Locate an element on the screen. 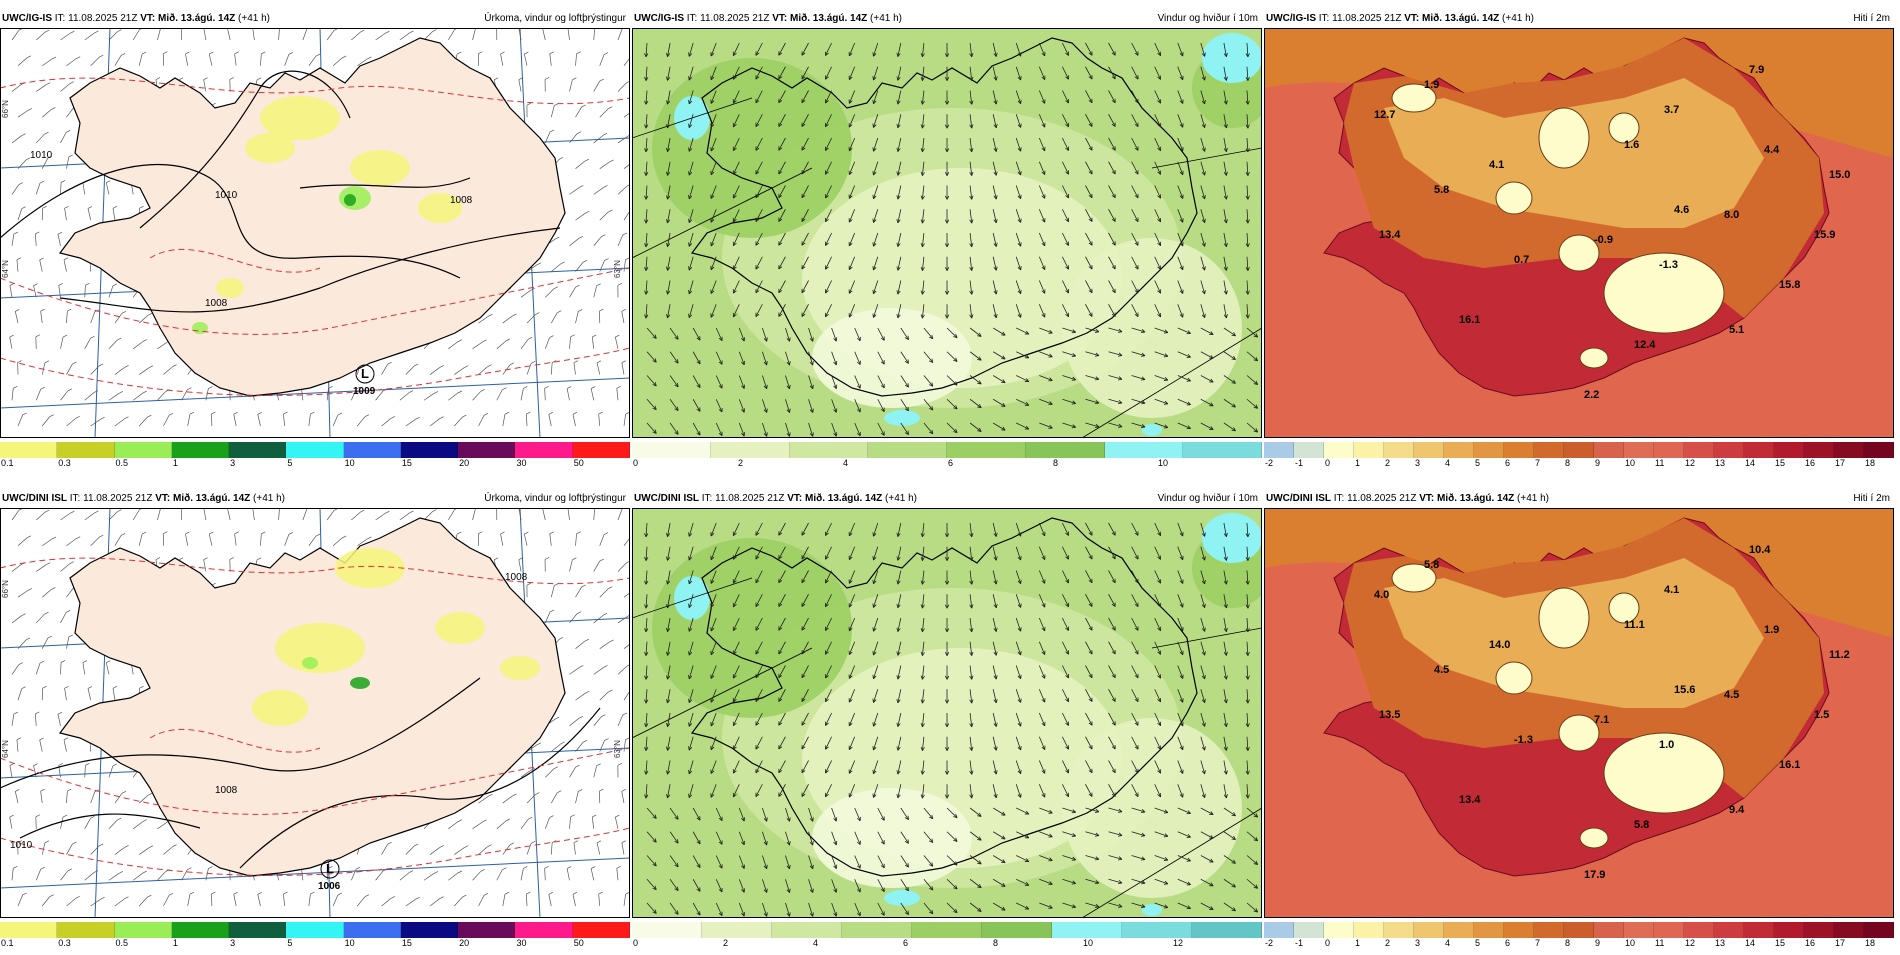  panel-title: Úrkoma, vindur og loftþrýstingur is located at coordinates (555, 19).